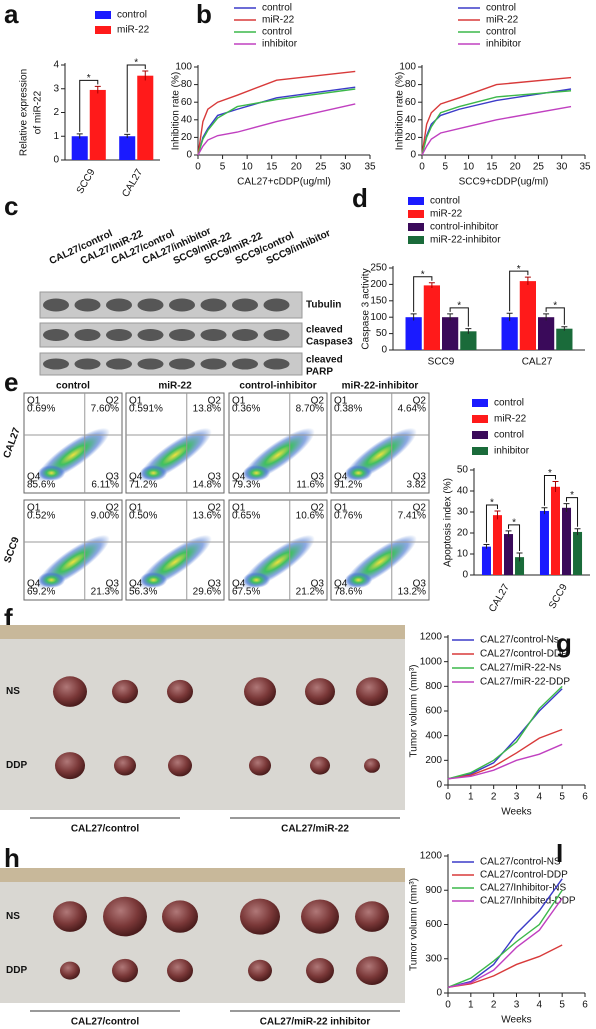 Image resolution: width=596 pixels, height=1029 pixels. What do you see at coordinates (207, 592) in the screenshot?
I see `quadrant-value: 29.6%` at bounding box center [207, 592].